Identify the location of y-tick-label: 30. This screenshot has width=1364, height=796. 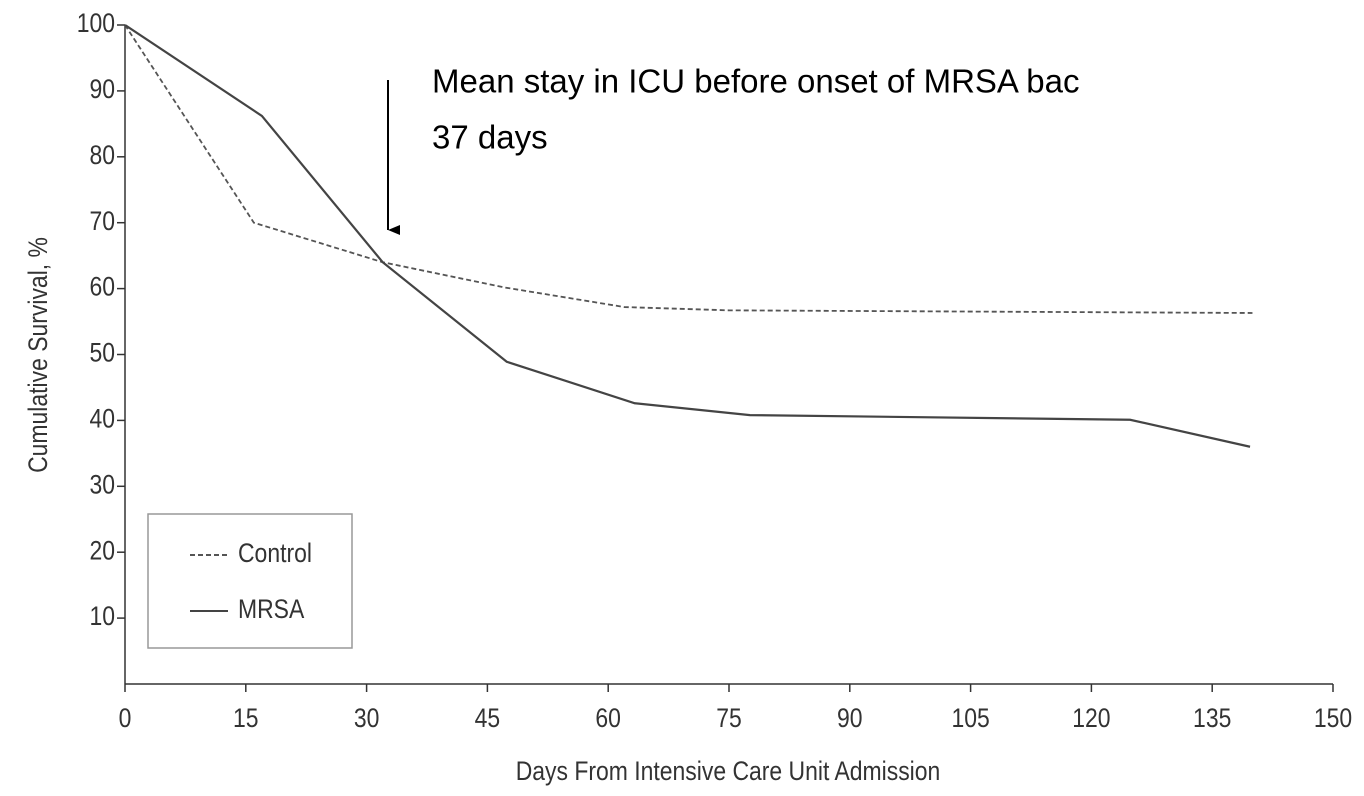
(102, 485).